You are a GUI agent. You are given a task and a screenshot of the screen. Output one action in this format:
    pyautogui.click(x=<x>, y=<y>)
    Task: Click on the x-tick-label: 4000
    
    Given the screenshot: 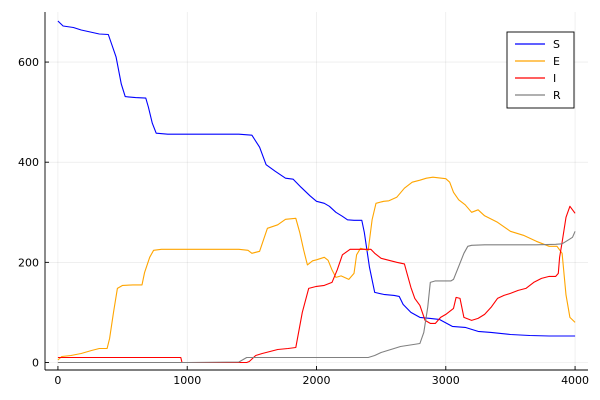 What is the action you would take?
    pyautogui.click(x=575, y=380)
    